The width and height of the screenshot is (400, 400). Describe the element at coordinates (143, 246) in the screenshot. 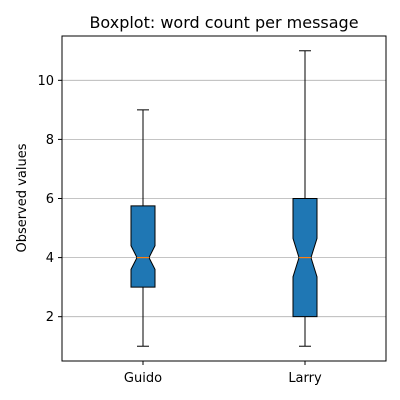

I see `box-body` at that location.